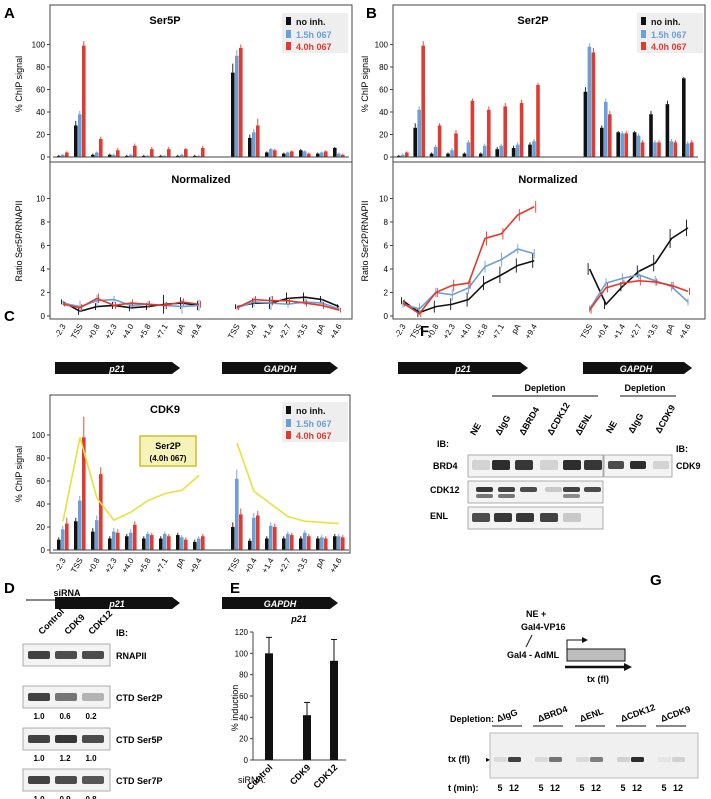  I want to click on lane-label: CDK12, so click(100, 622).